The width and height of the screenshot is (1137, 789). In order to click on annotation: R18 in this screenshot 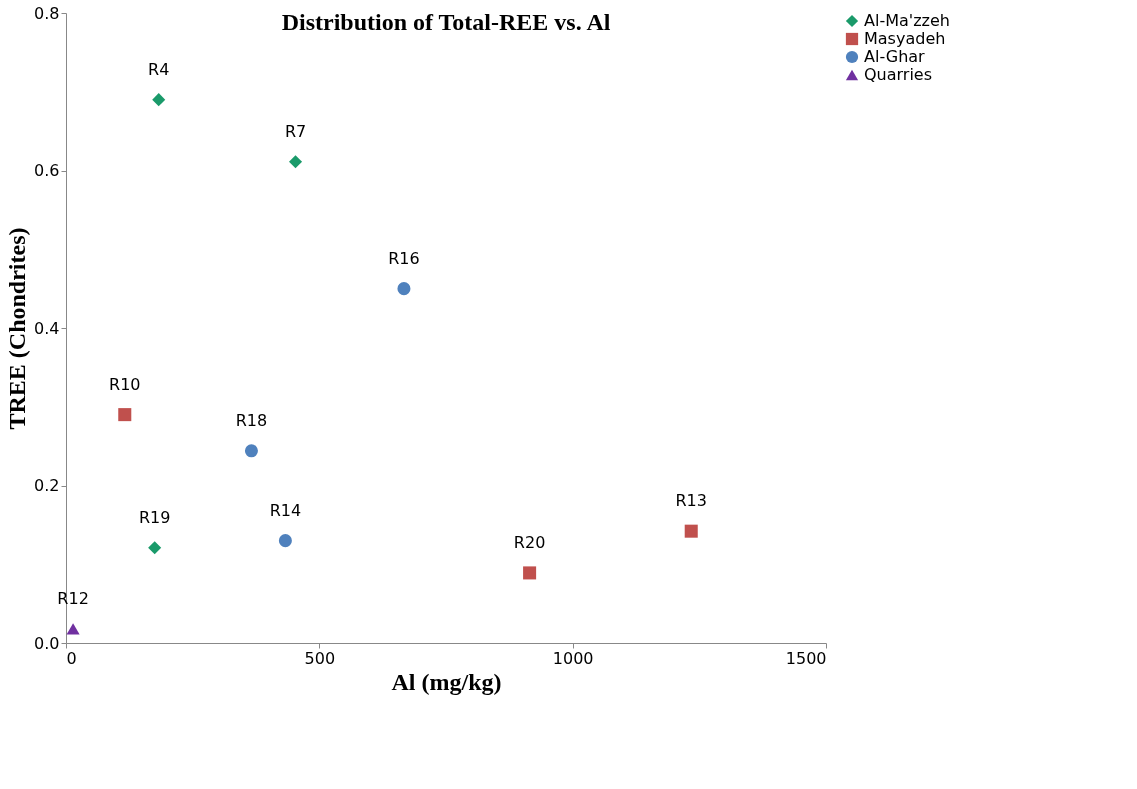, I will do `click(251, 420)`.